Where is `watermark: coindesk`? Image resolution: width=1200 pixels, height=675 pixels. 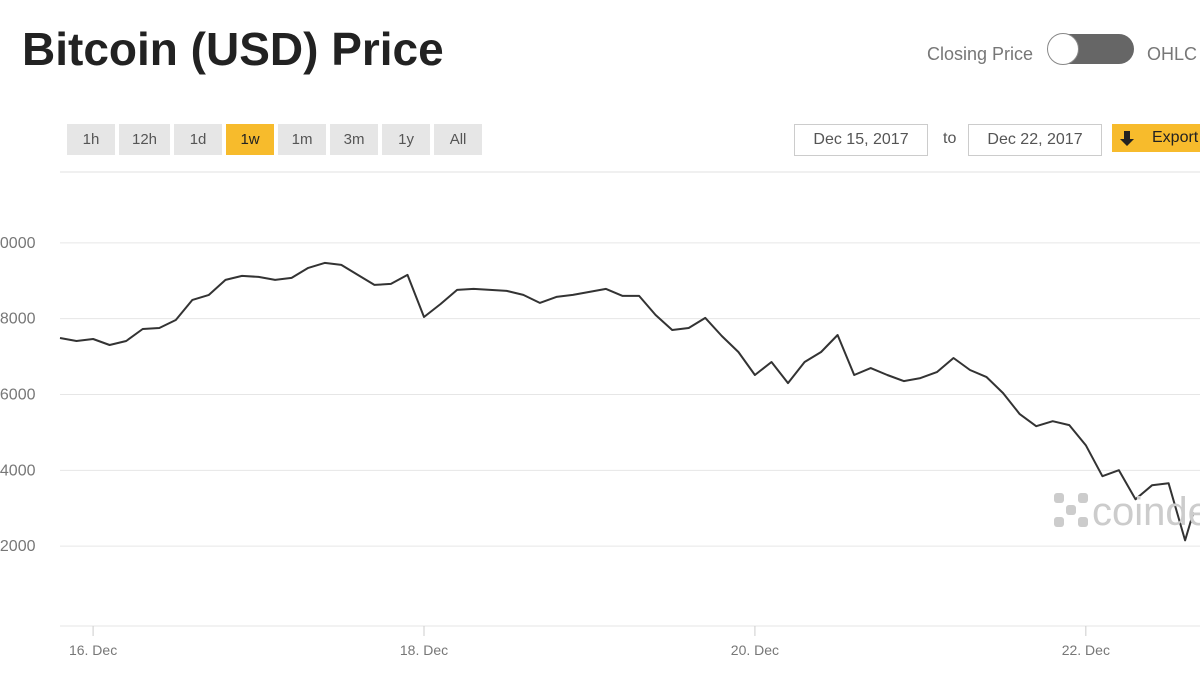
watermark: coindesk is located at coordinates (1126, 512).